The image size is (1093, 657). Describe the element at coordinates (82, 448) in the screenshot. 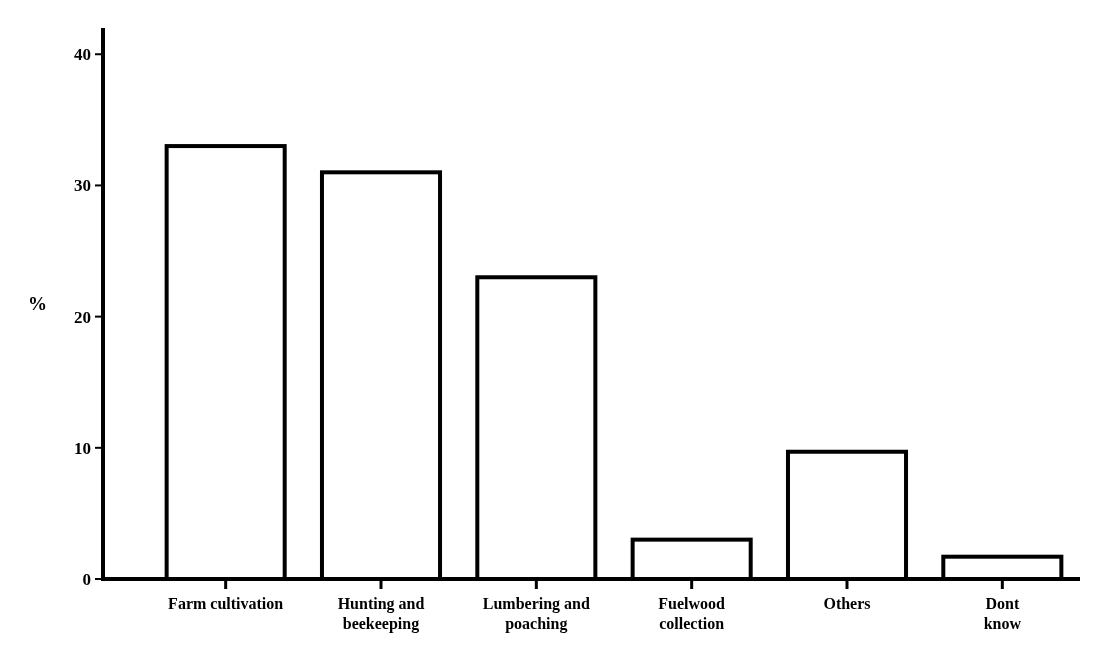

I see `y-tick-label: 10` at that location.